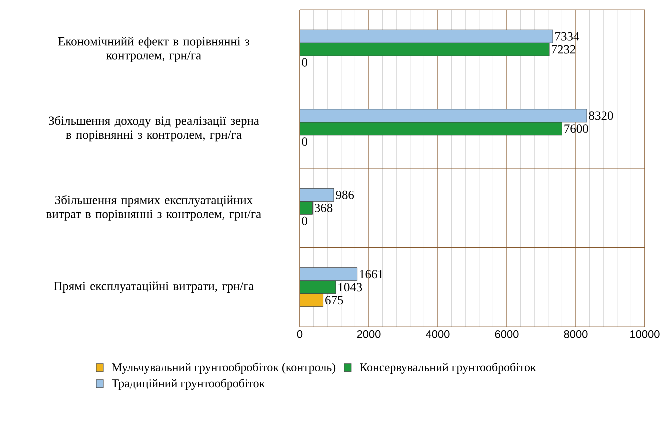 This screenshot has width=667, height=435. Describe the element at coordinates (448, 368) in the screenshot. I see `legend-label: Консервувальний грунтообробіток` at that location.